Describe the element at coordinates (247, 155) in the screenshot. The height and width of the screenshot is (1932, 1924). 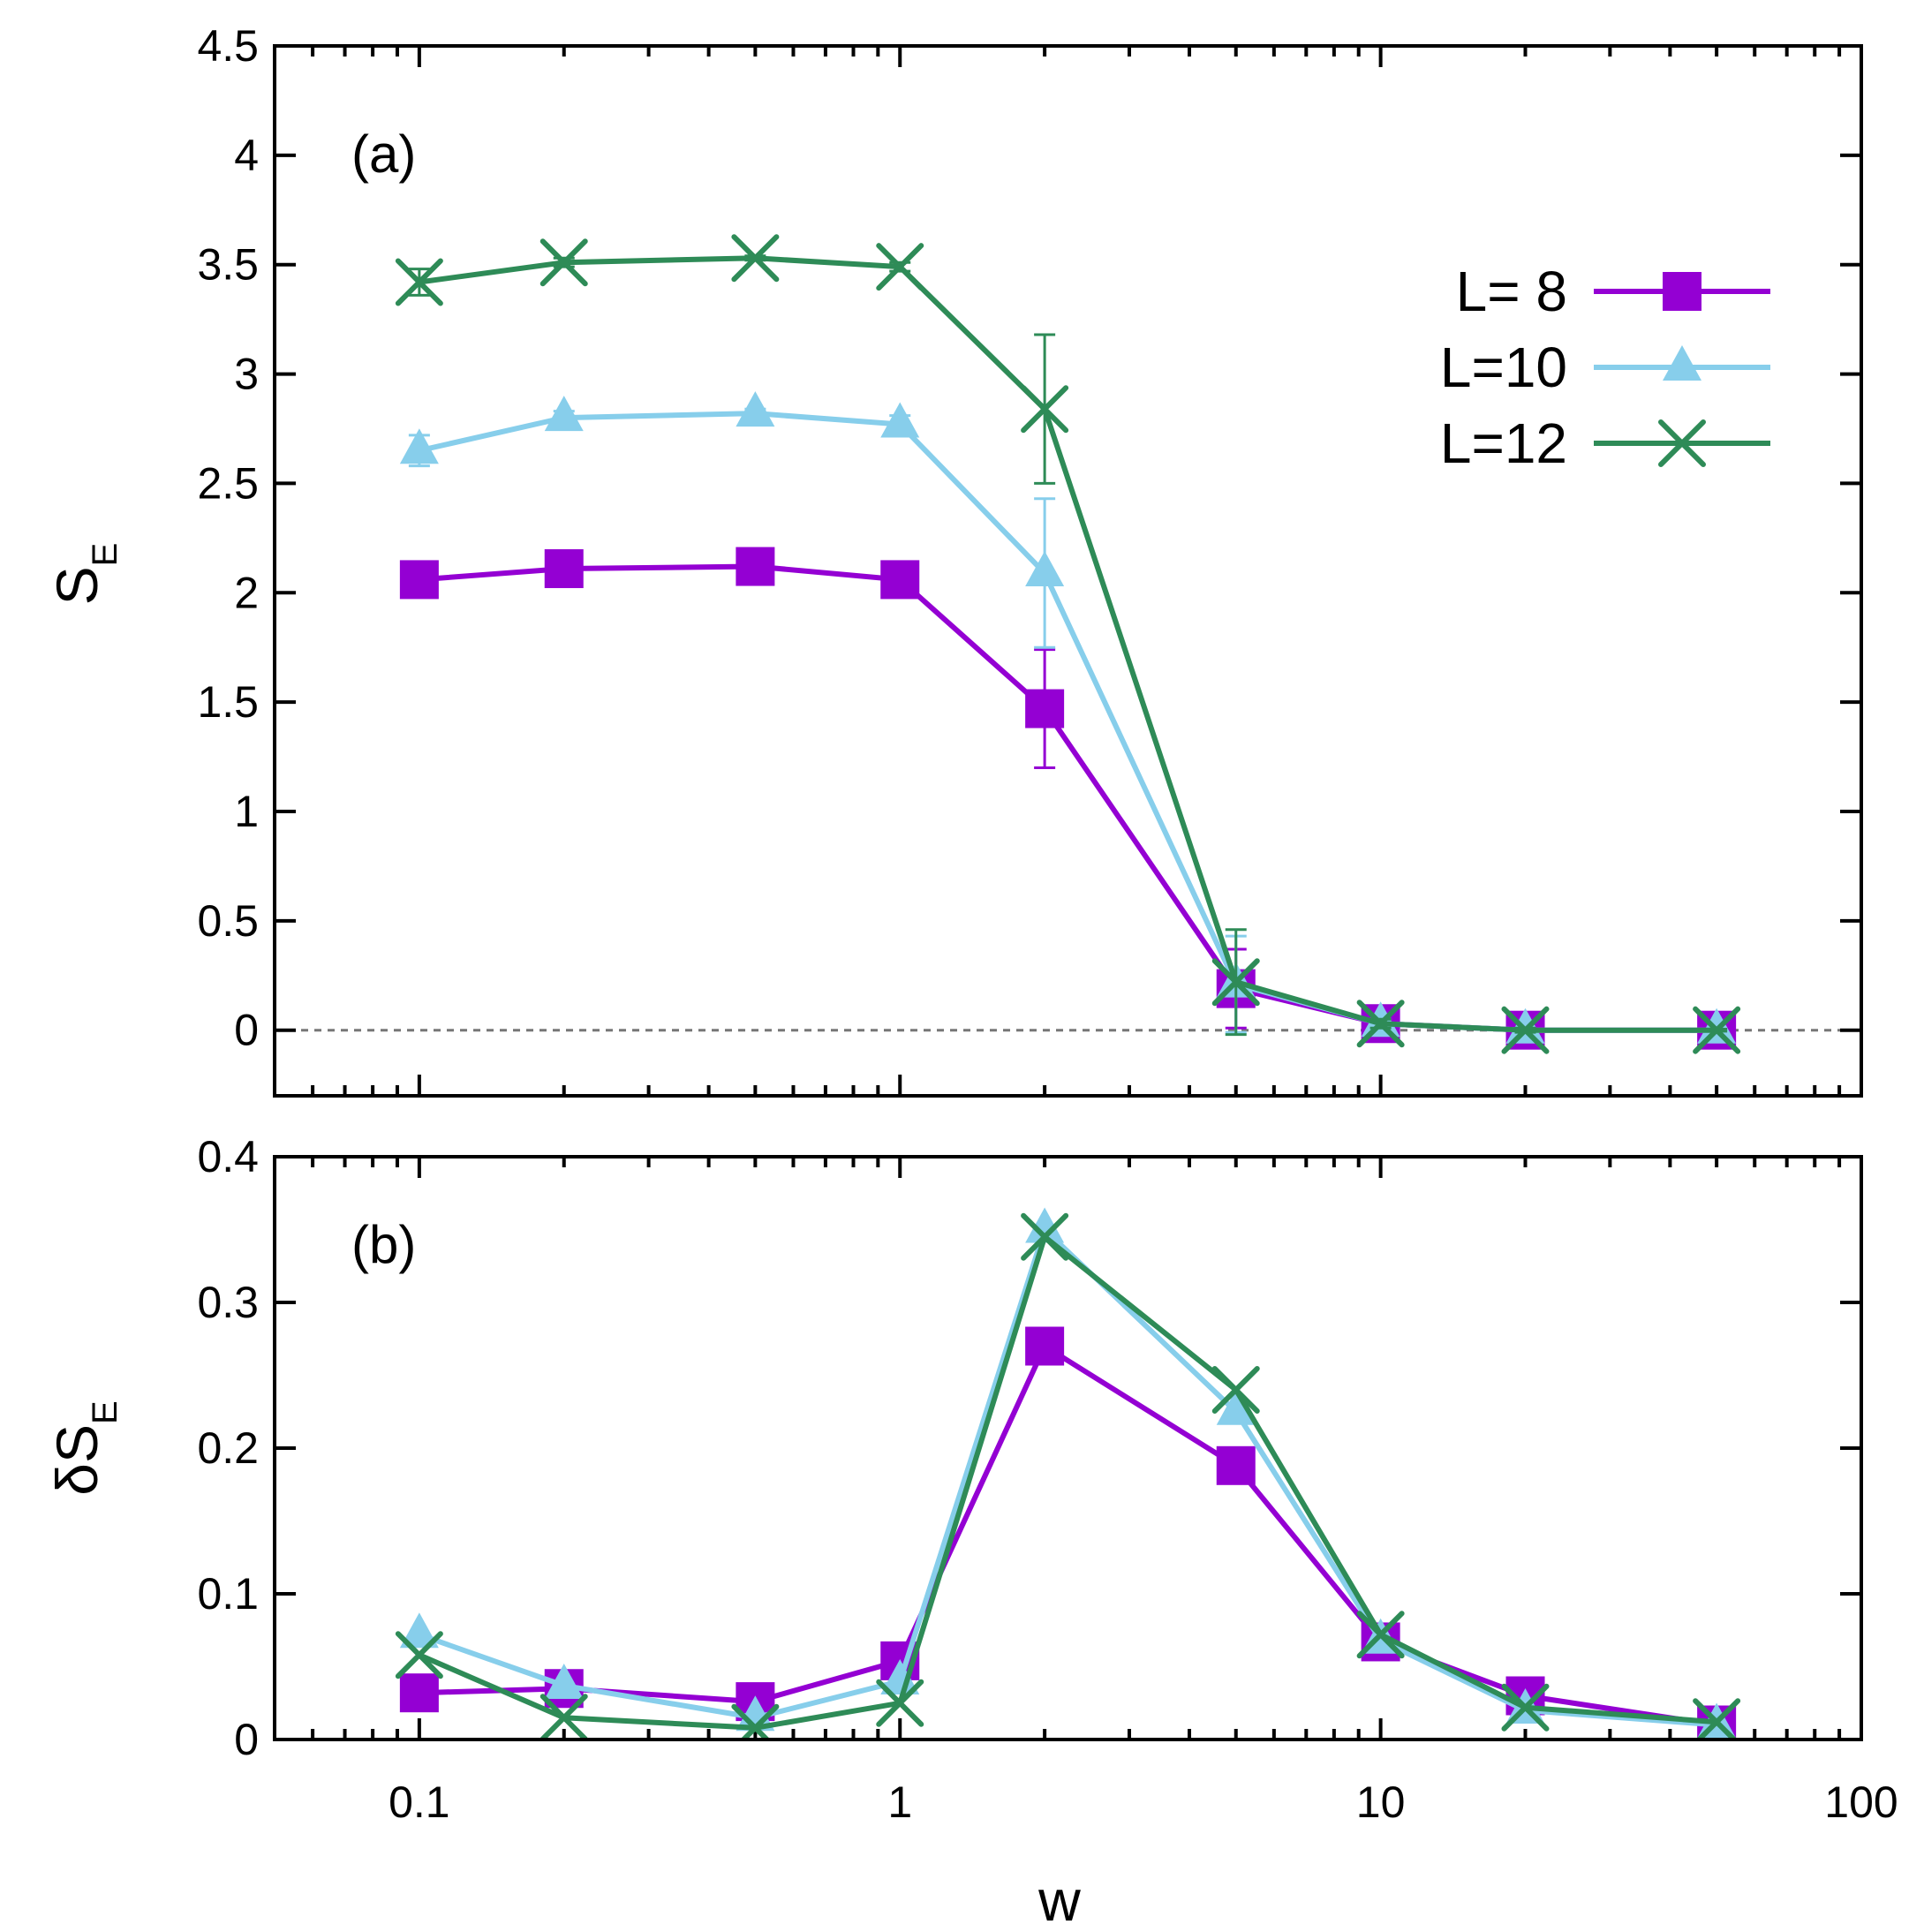
I see `y-tick-label: 4` at that location.